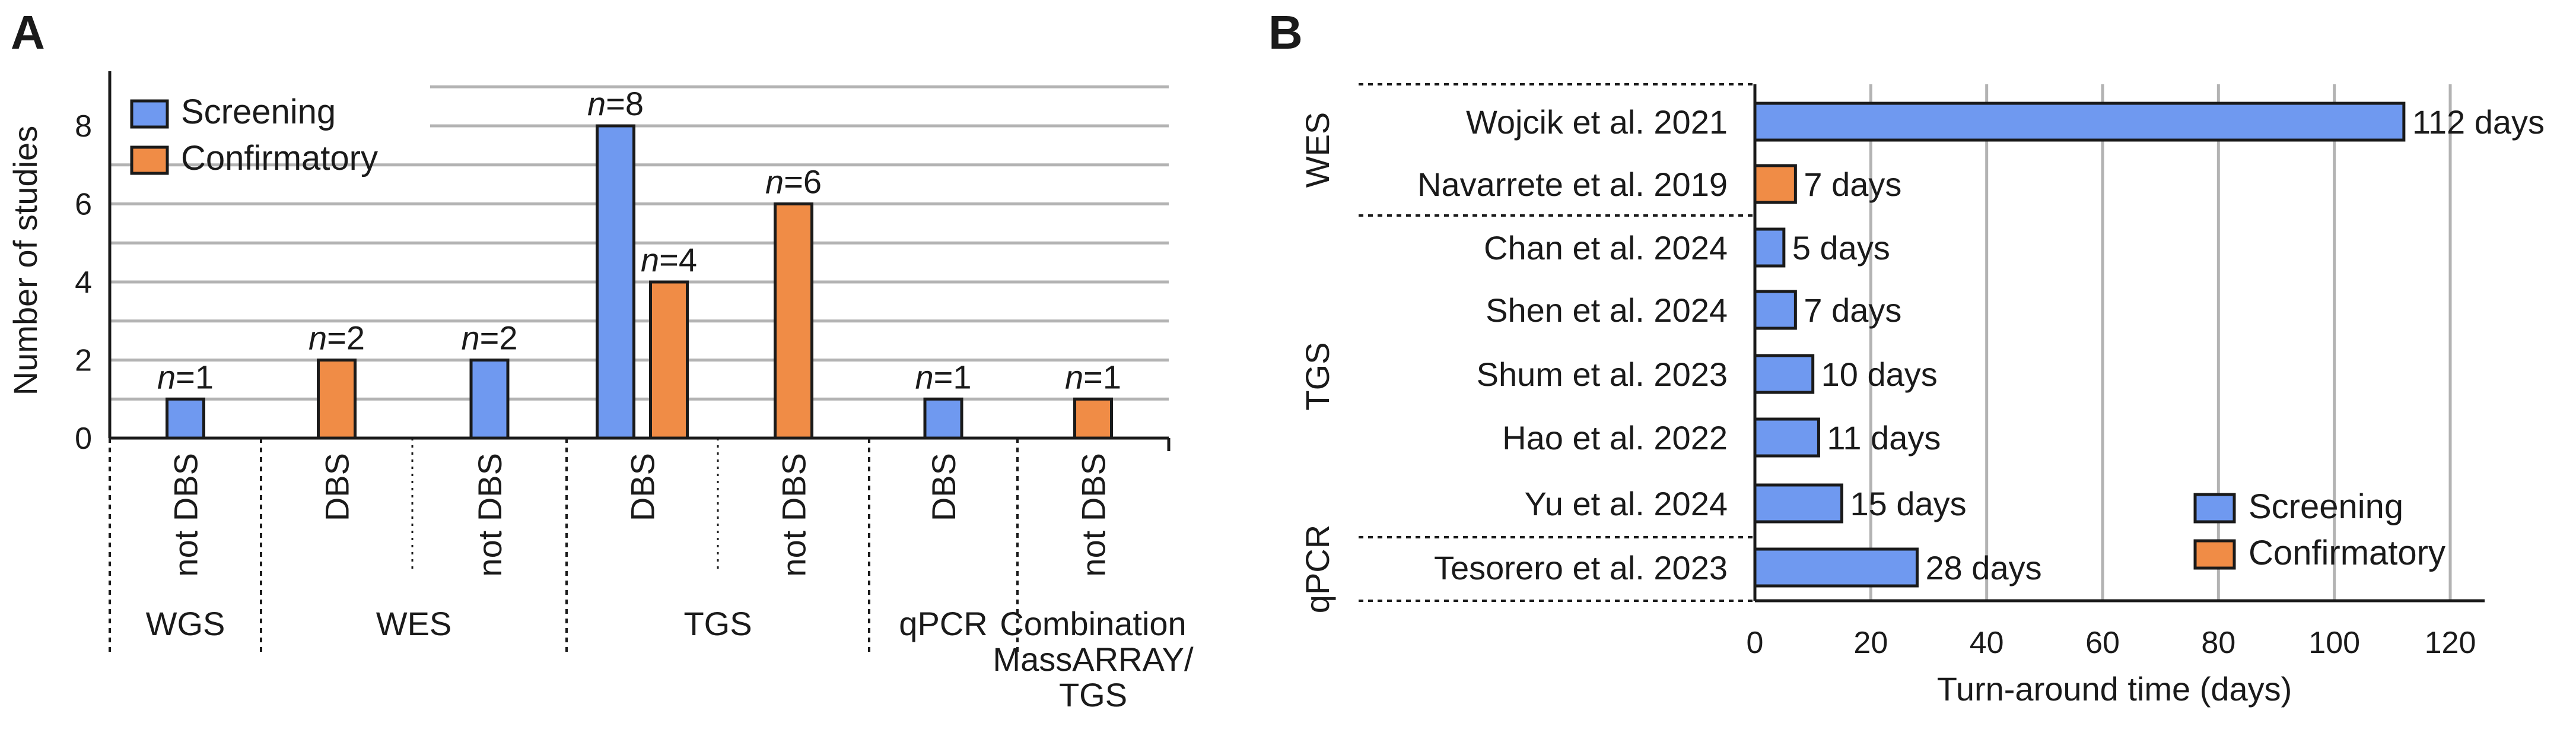 The height and width of the screenshot is (745, 2576). What do you see at coordinates (1983, 568) in the screenshot?
I see `value-label: 28 days` at bounding box center [1983, 568].